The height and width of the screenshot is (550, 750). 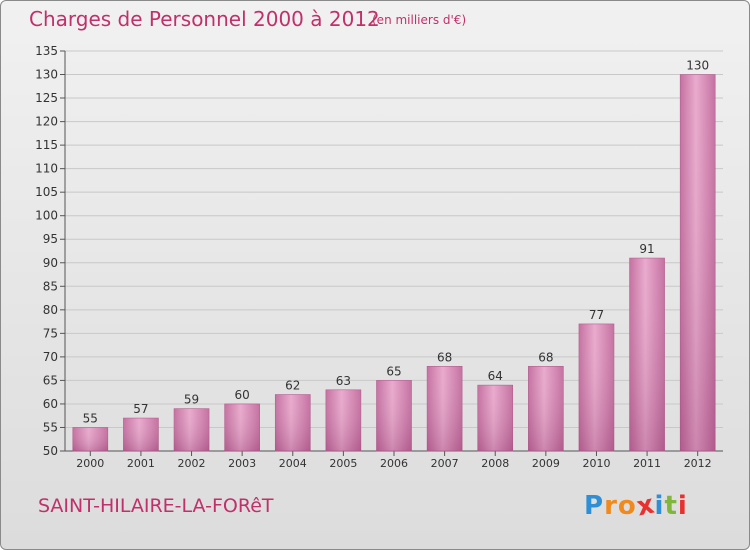 What do you see at coordinates (611, 506) in the screenshot?
I see `logo-letter: r` at bounding box center [611, 506].